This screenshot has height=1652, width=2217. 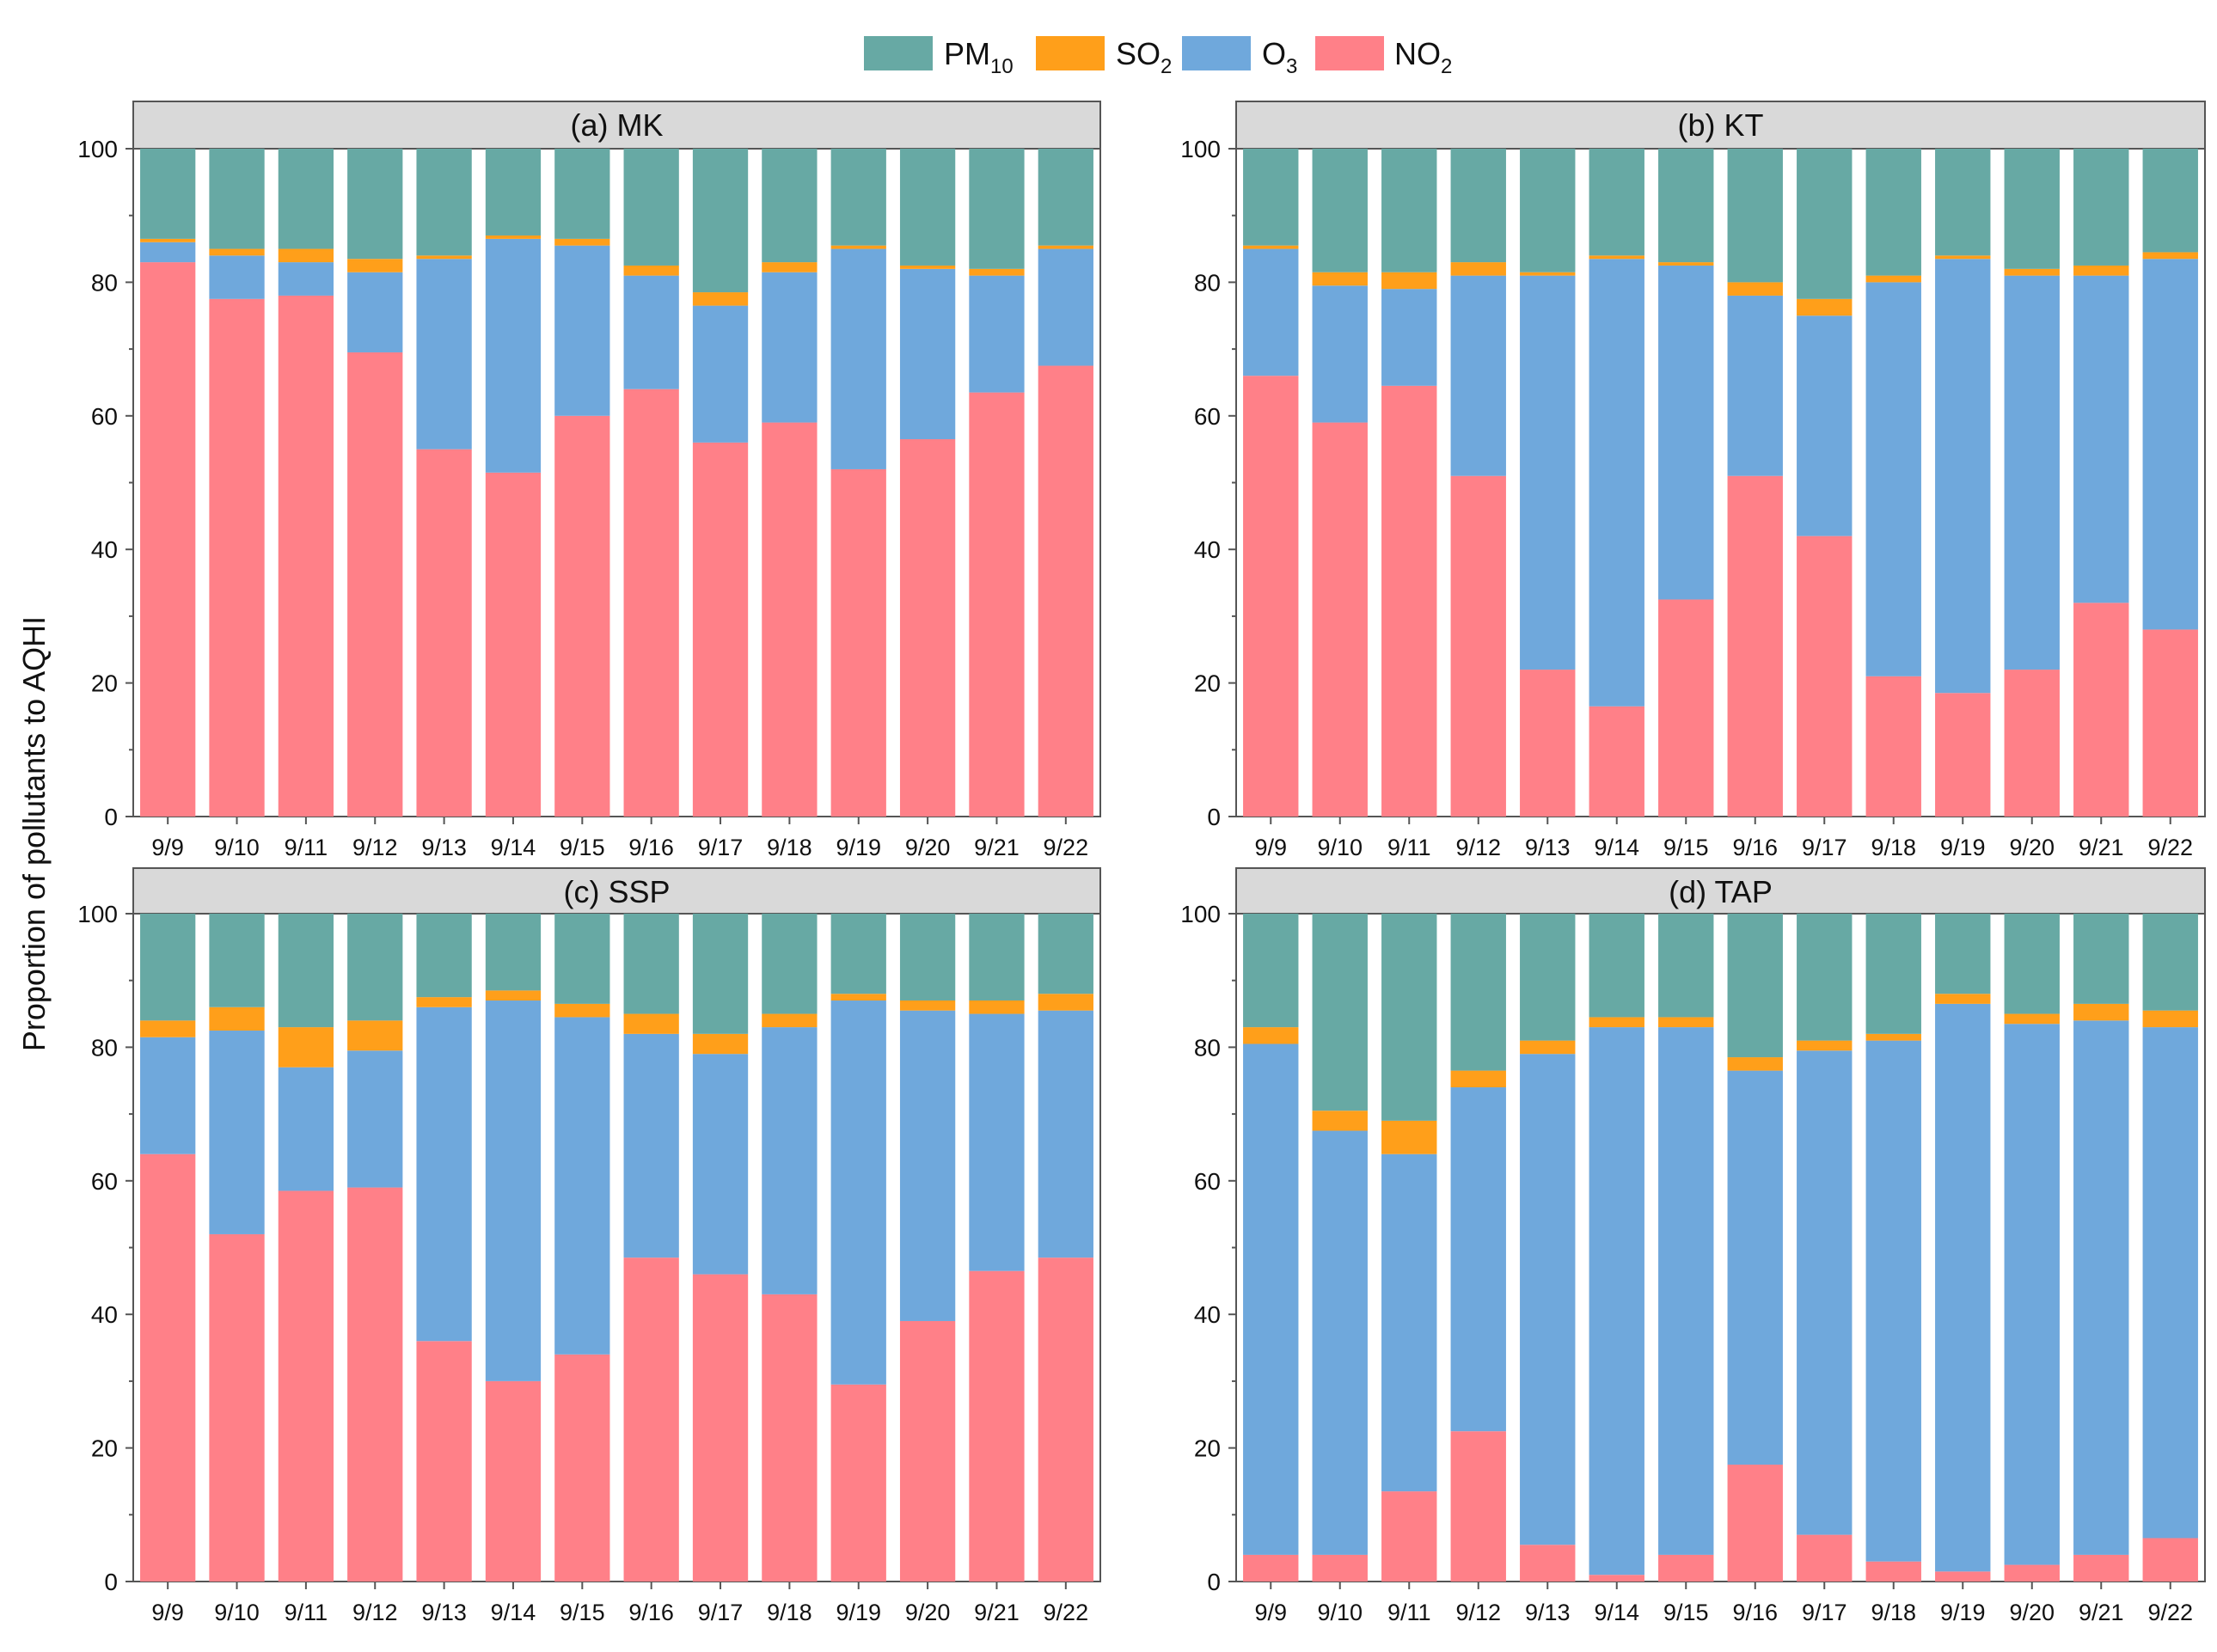 What do you see at coordinates (1207, 549) in the screenshot?
I see `y-tick-label: 40` at bounding box center [1207, 549].